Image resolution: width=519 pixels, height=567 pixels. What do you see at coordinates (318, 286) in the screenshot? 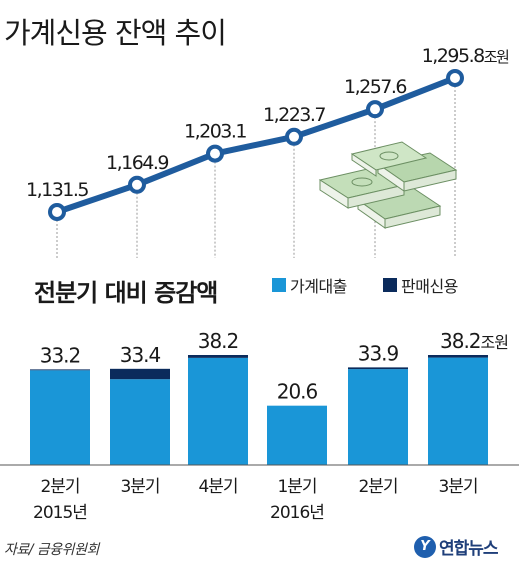
I see `legend-label-loan: 가계대출` at bounding box center [318, 286].